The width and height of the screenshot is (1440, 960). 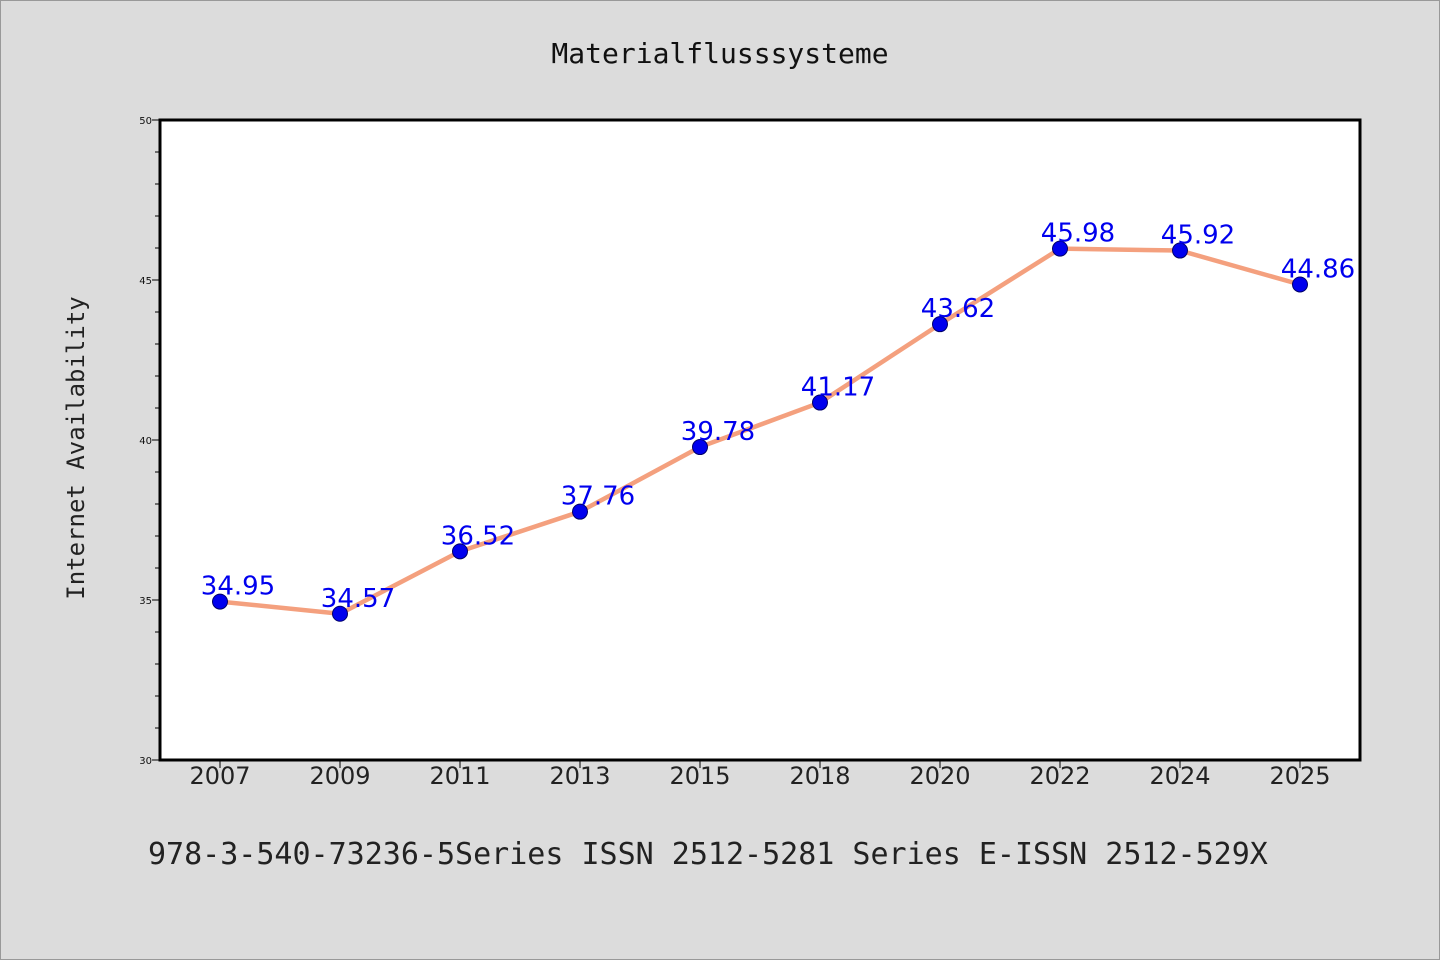 What do you see at coordinates (1179, 776) in the screenshot?
I see `x-tick-label: 2024` at bounding box center [1179, 776].